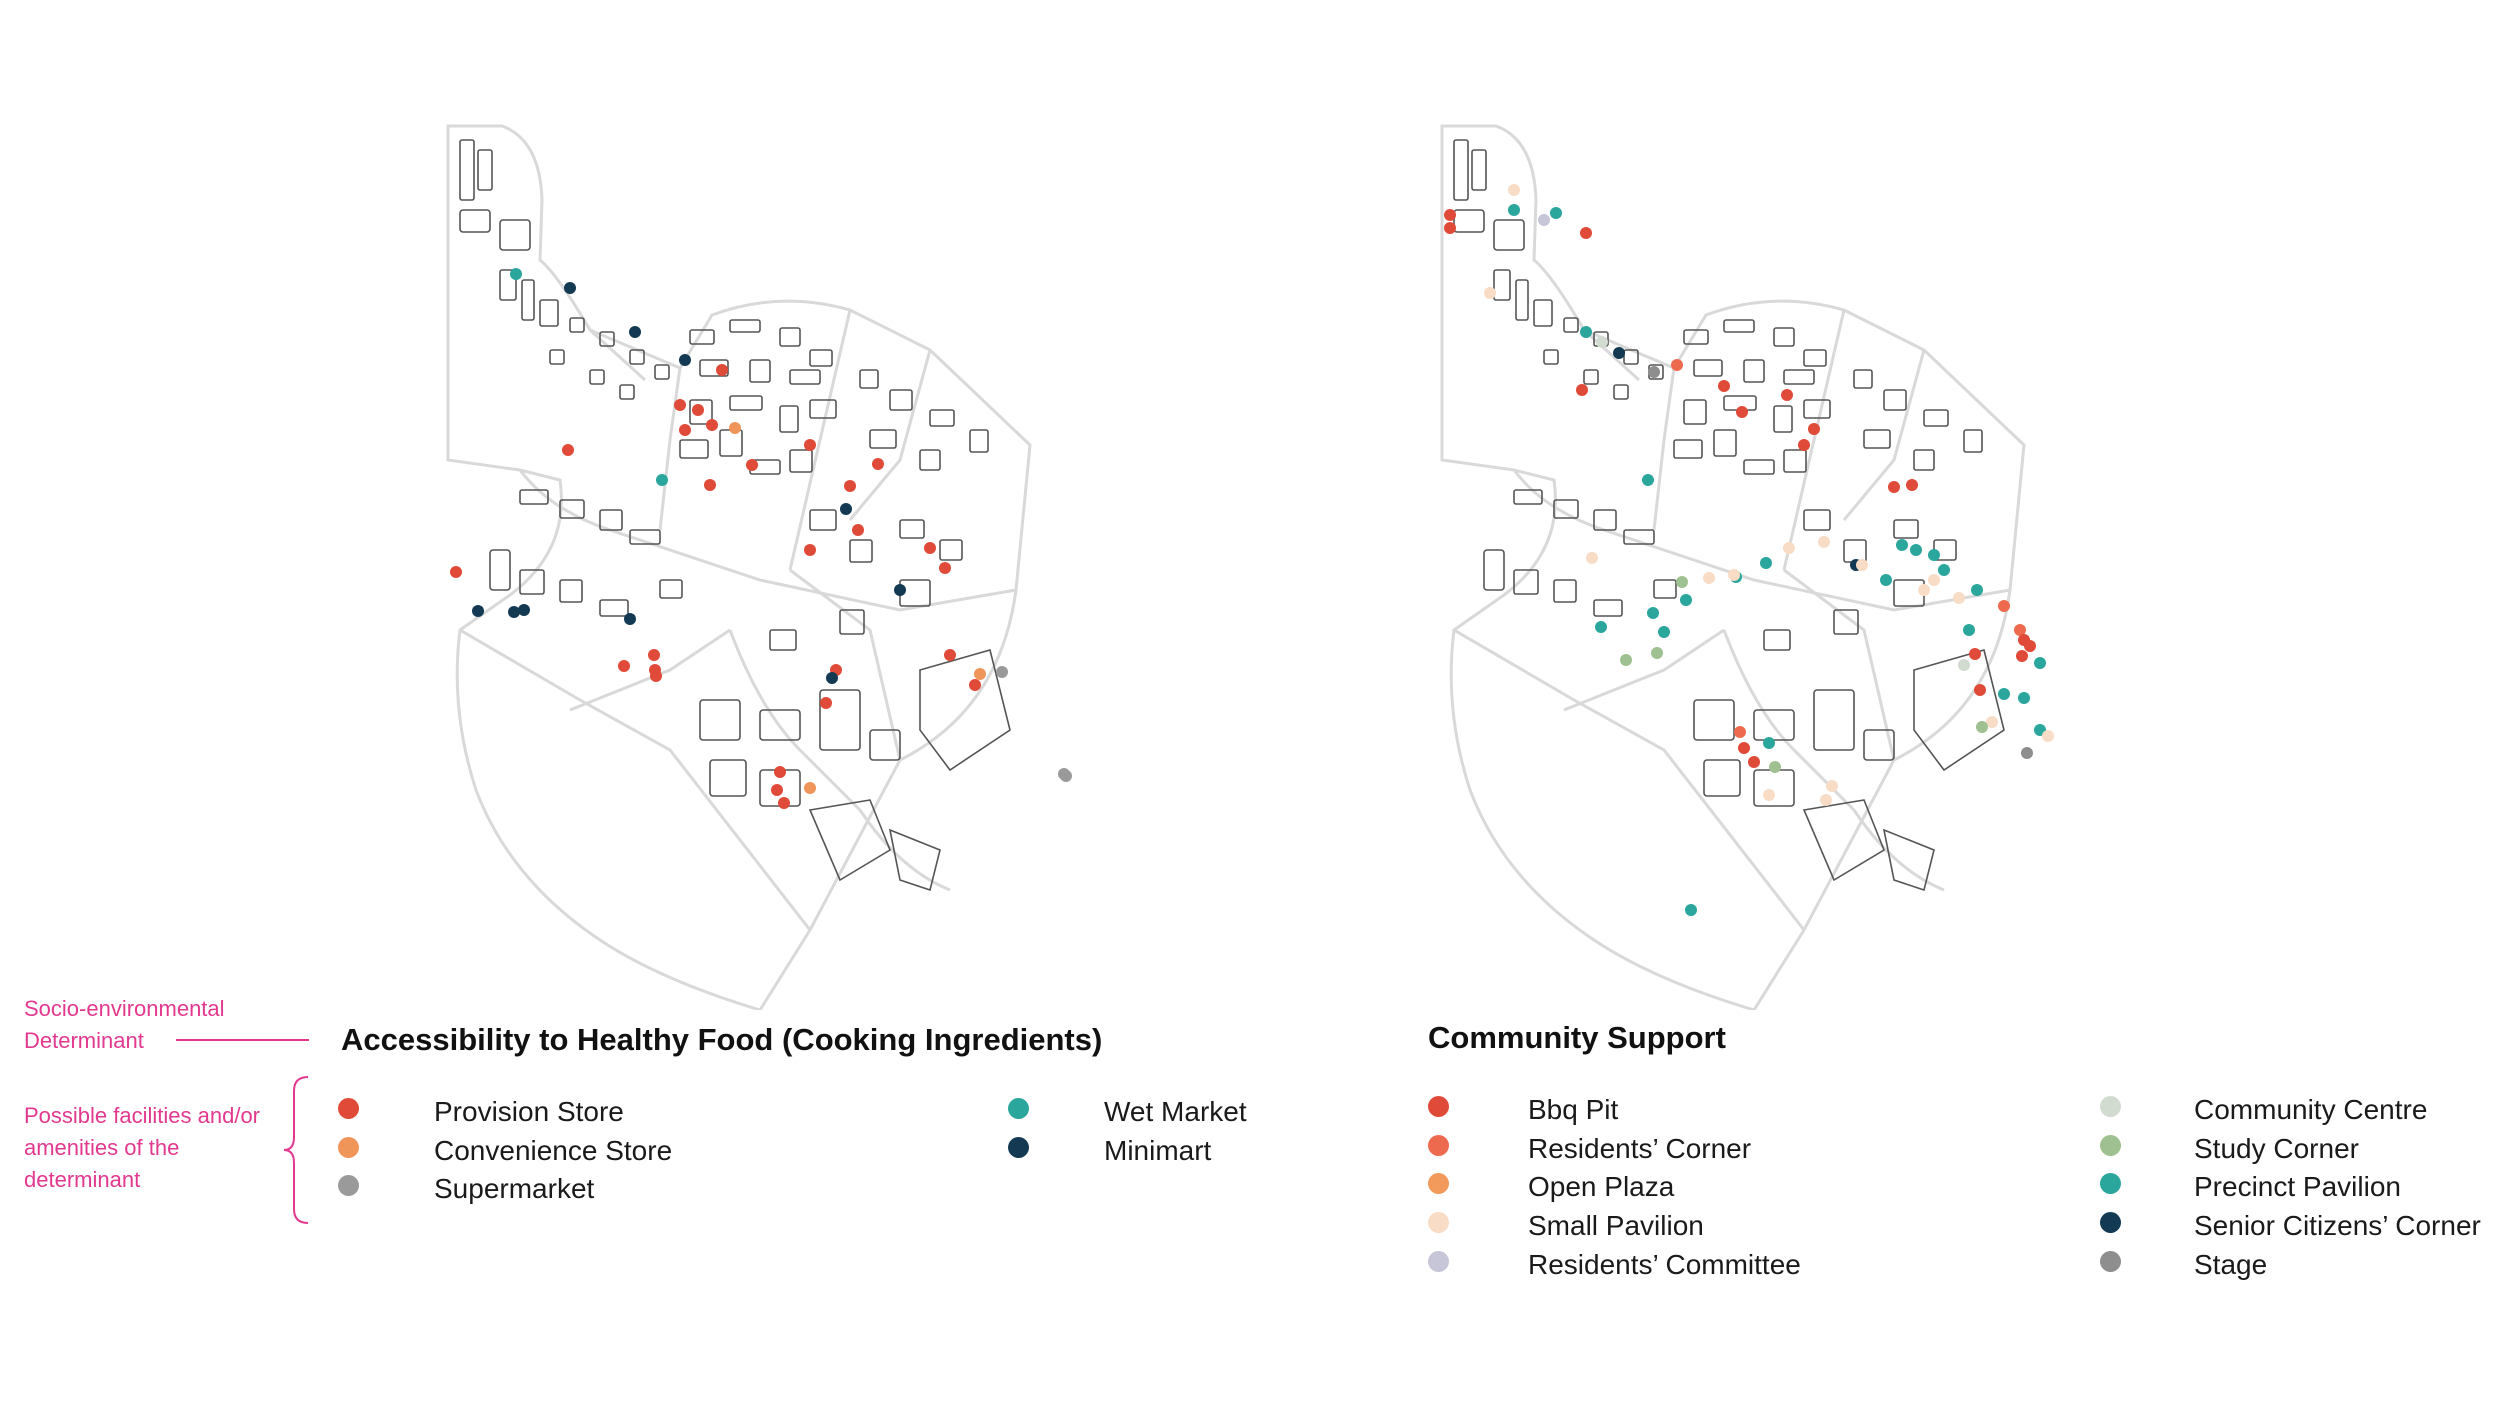 The width and height of the screenshot is (2500, 1406). I want to click on legend-label-precinct-pavilion: Precinct Pavilion, so click(2297, 1186).